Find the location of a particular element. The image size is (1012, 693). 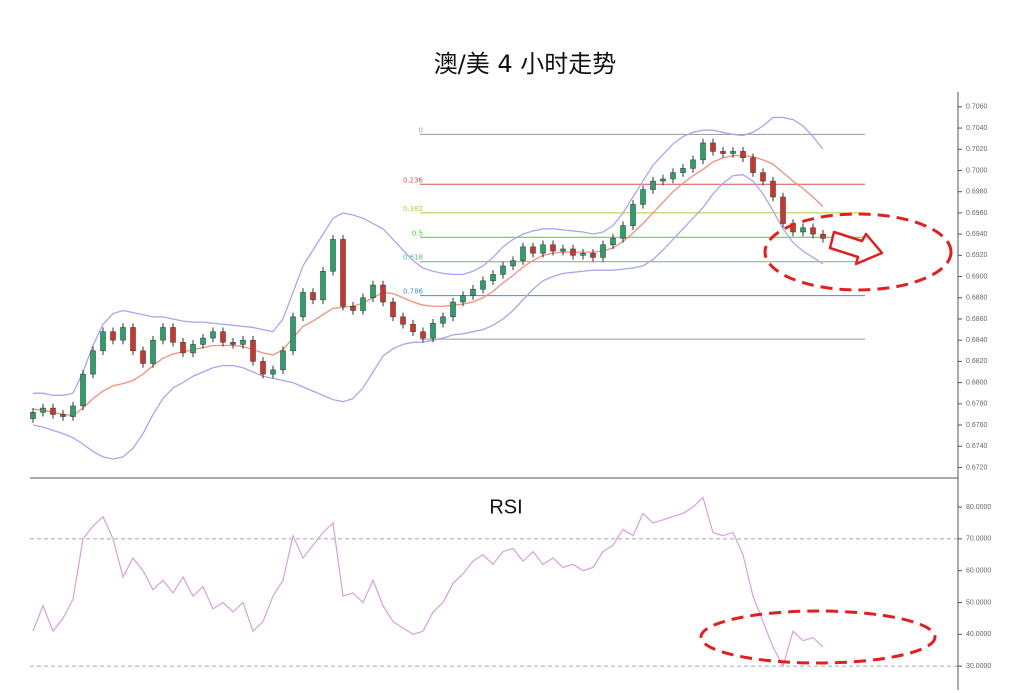

y-tick-label: 0.7040 is located at coordinates (977, 128).